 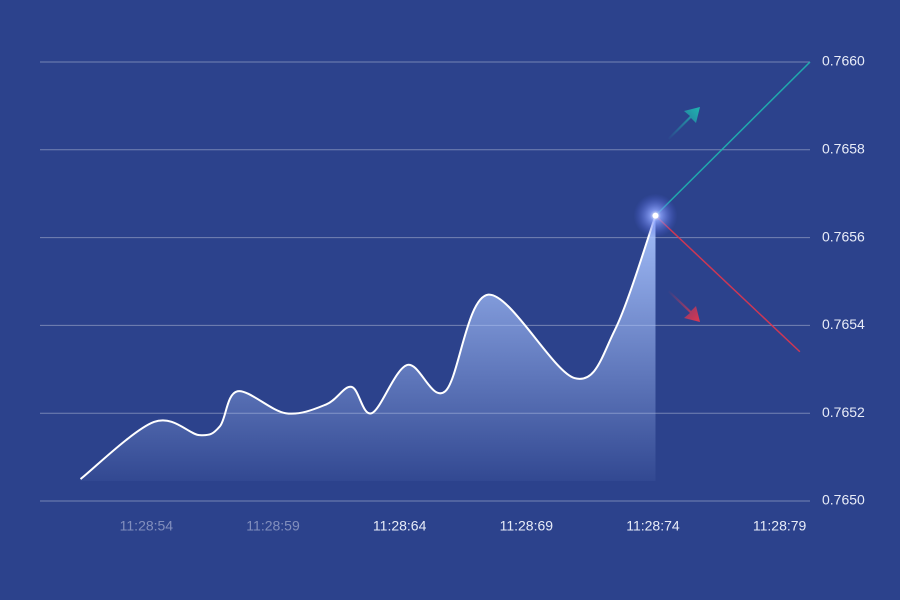 What do you see at coordinates (684, 123) in the screenshot?
I see `up-arrow` at bounding box center [684, 123].